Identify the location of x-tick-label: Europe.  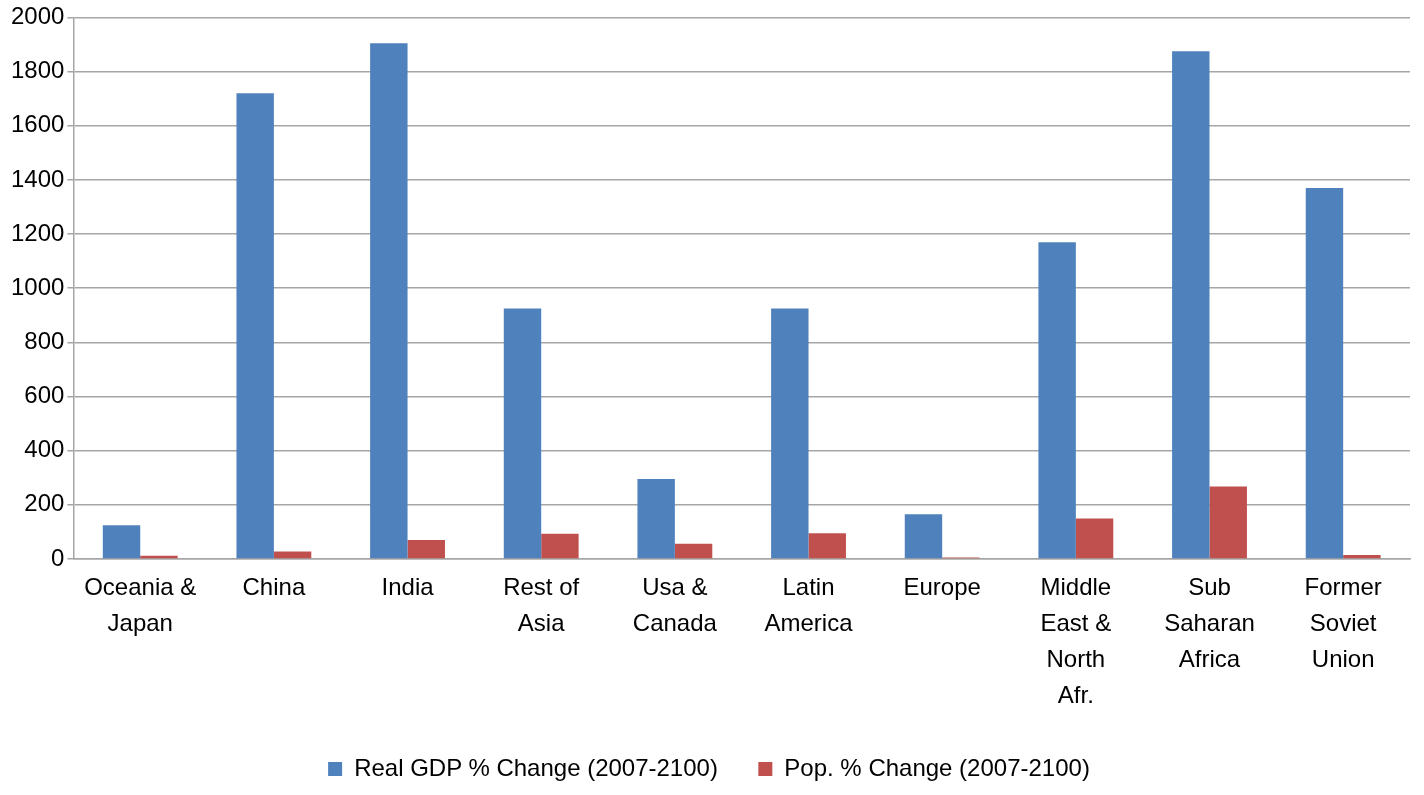
(942, 586).